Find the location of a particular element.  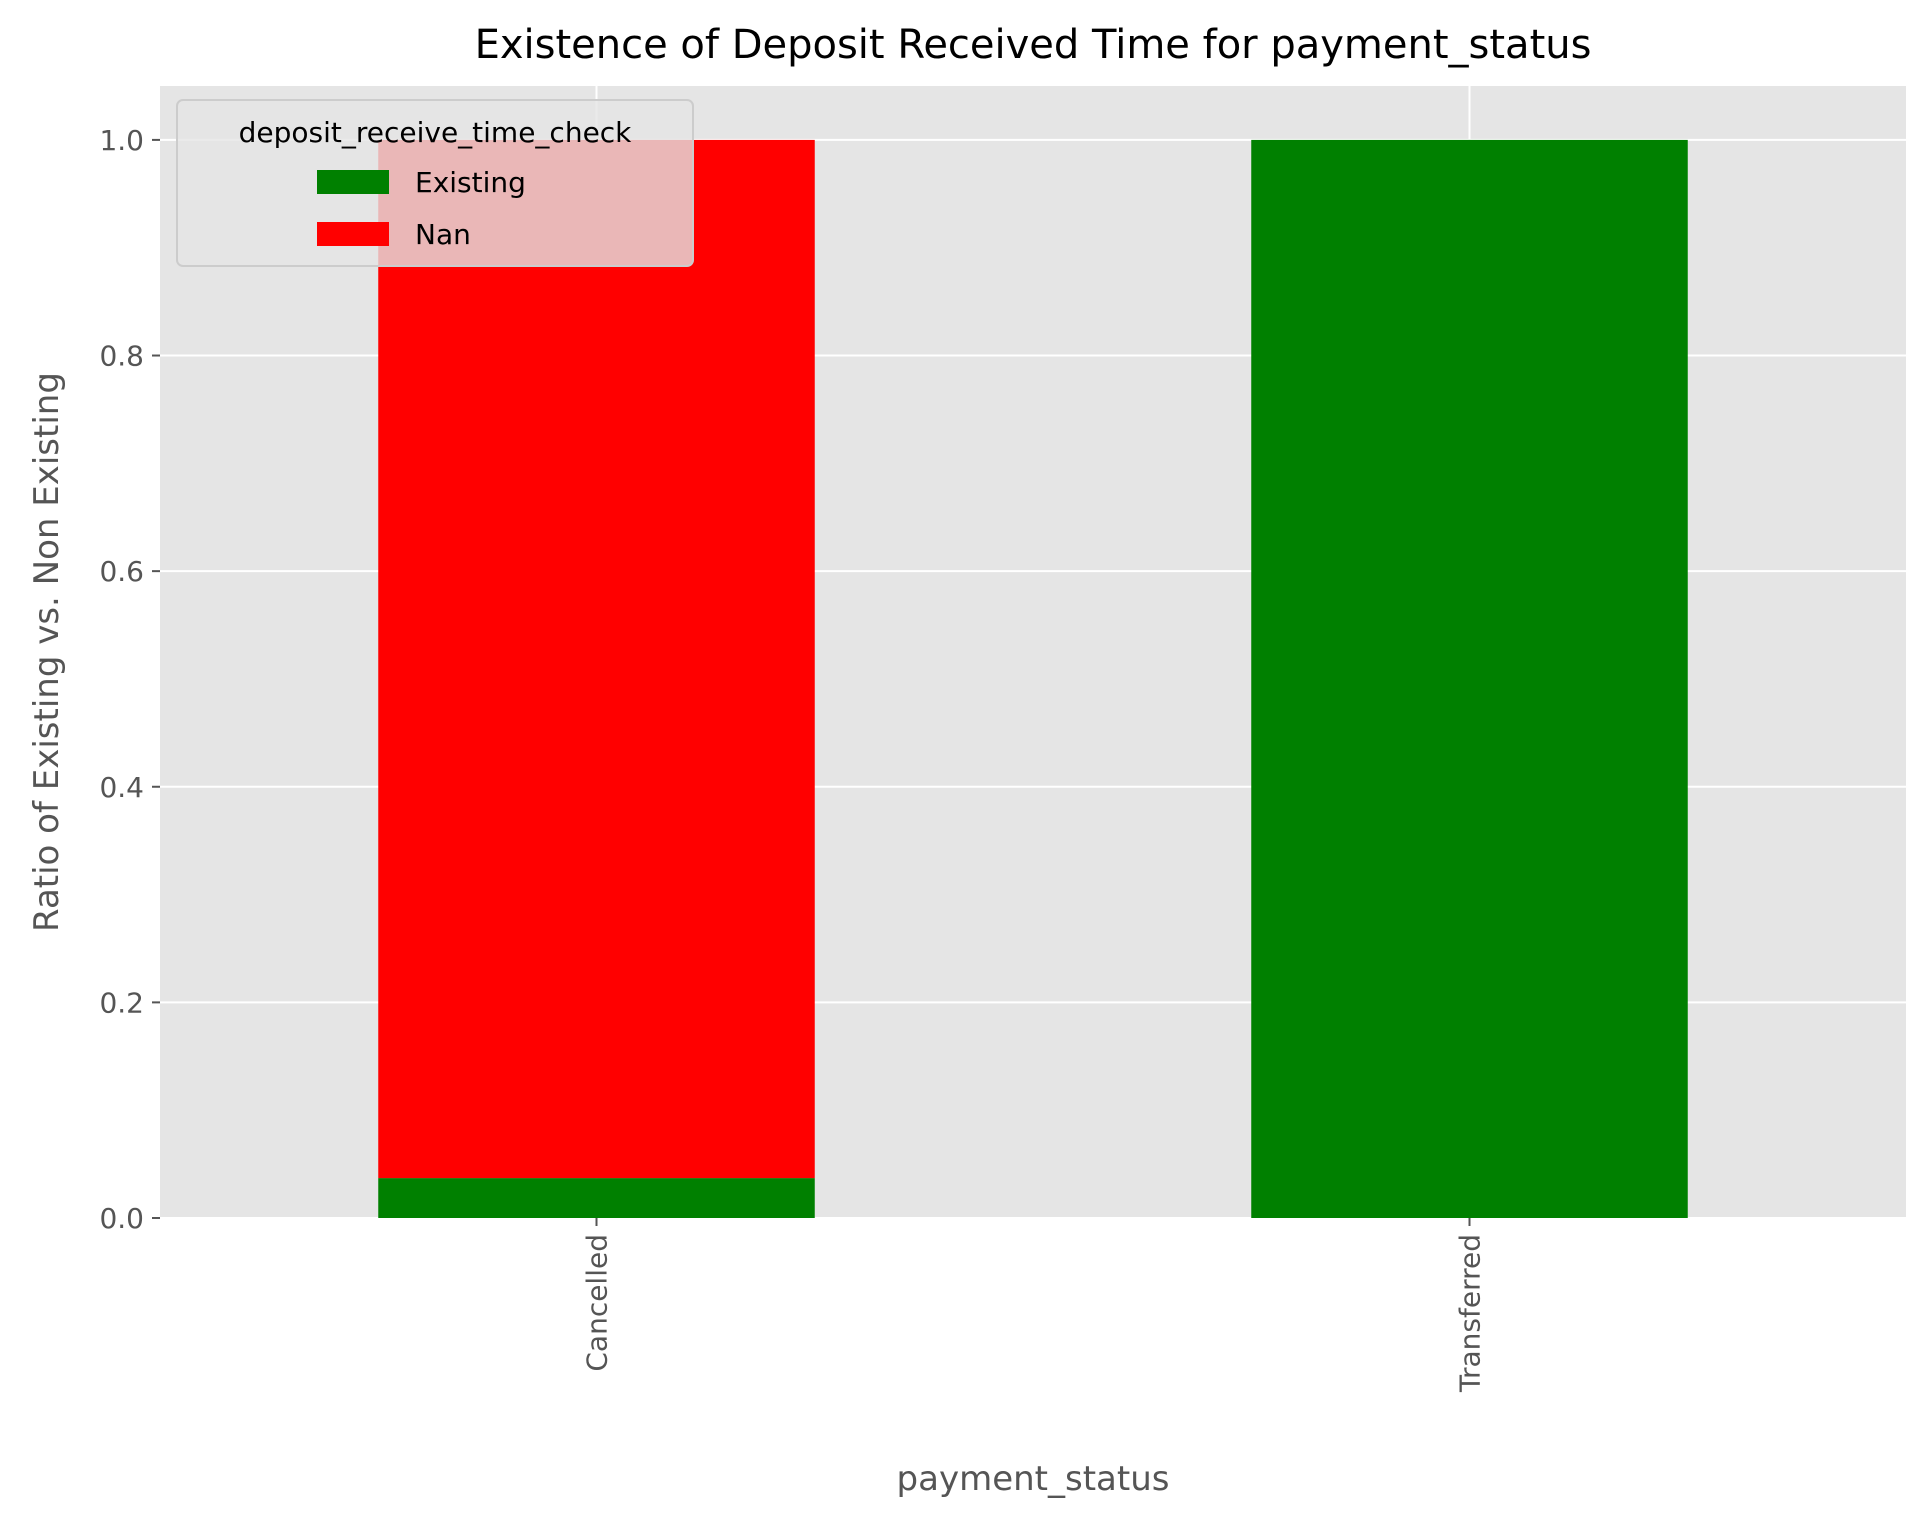

legend-label-existing: Existing is located at coordinates (470, 182).